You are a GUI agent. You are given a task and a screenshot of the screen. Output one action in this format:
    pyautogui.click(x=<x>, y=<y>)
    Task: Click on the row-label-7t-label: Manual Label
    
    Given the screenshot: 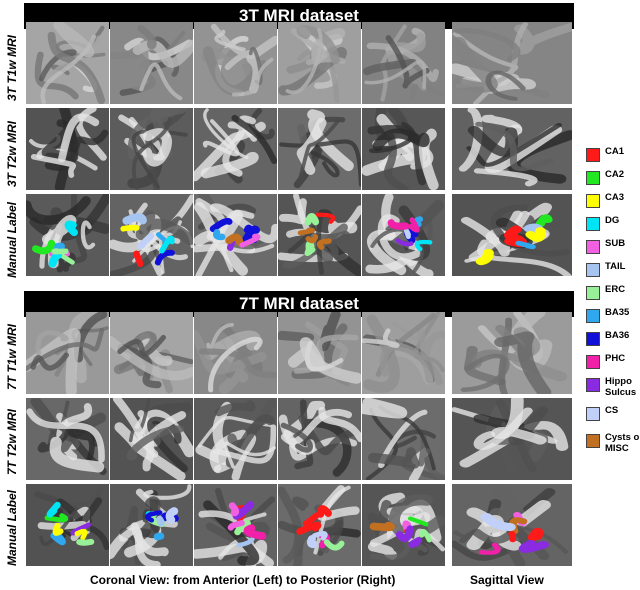 What is the action you would take?
    pyautogui.click(x=12, y=528)
    